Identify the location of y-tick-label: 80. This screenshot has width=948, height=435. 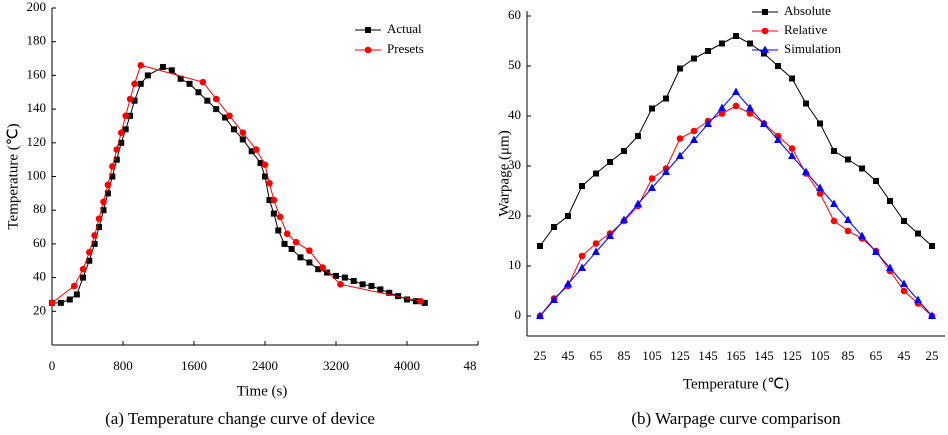
(39, 208).